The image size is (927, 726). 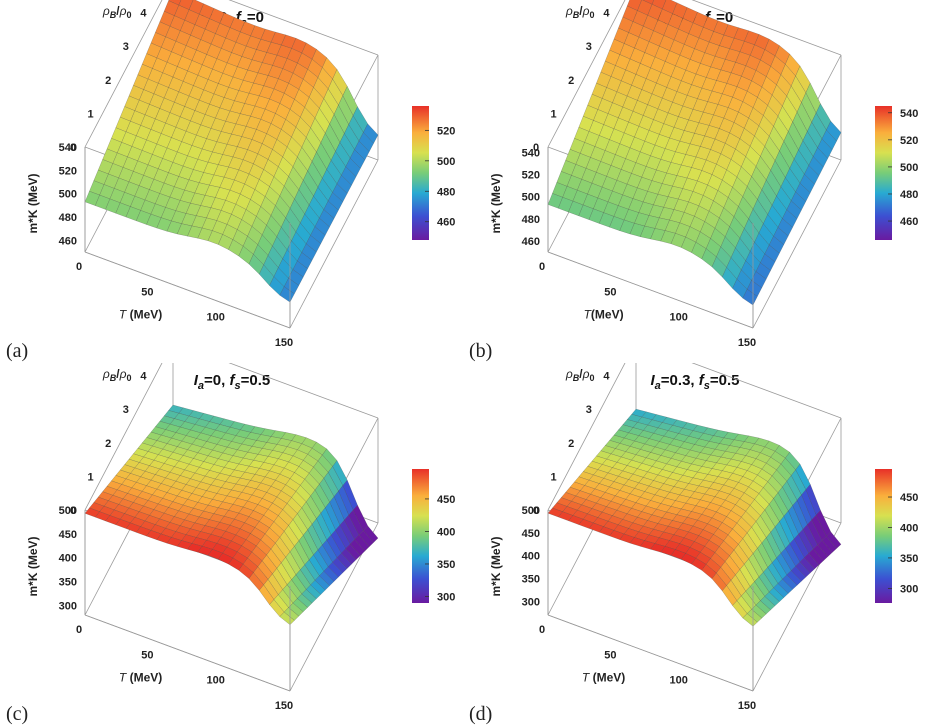 I want to click on chart-title: Ia=0, fs=0.5, so click(x=232, y=382).